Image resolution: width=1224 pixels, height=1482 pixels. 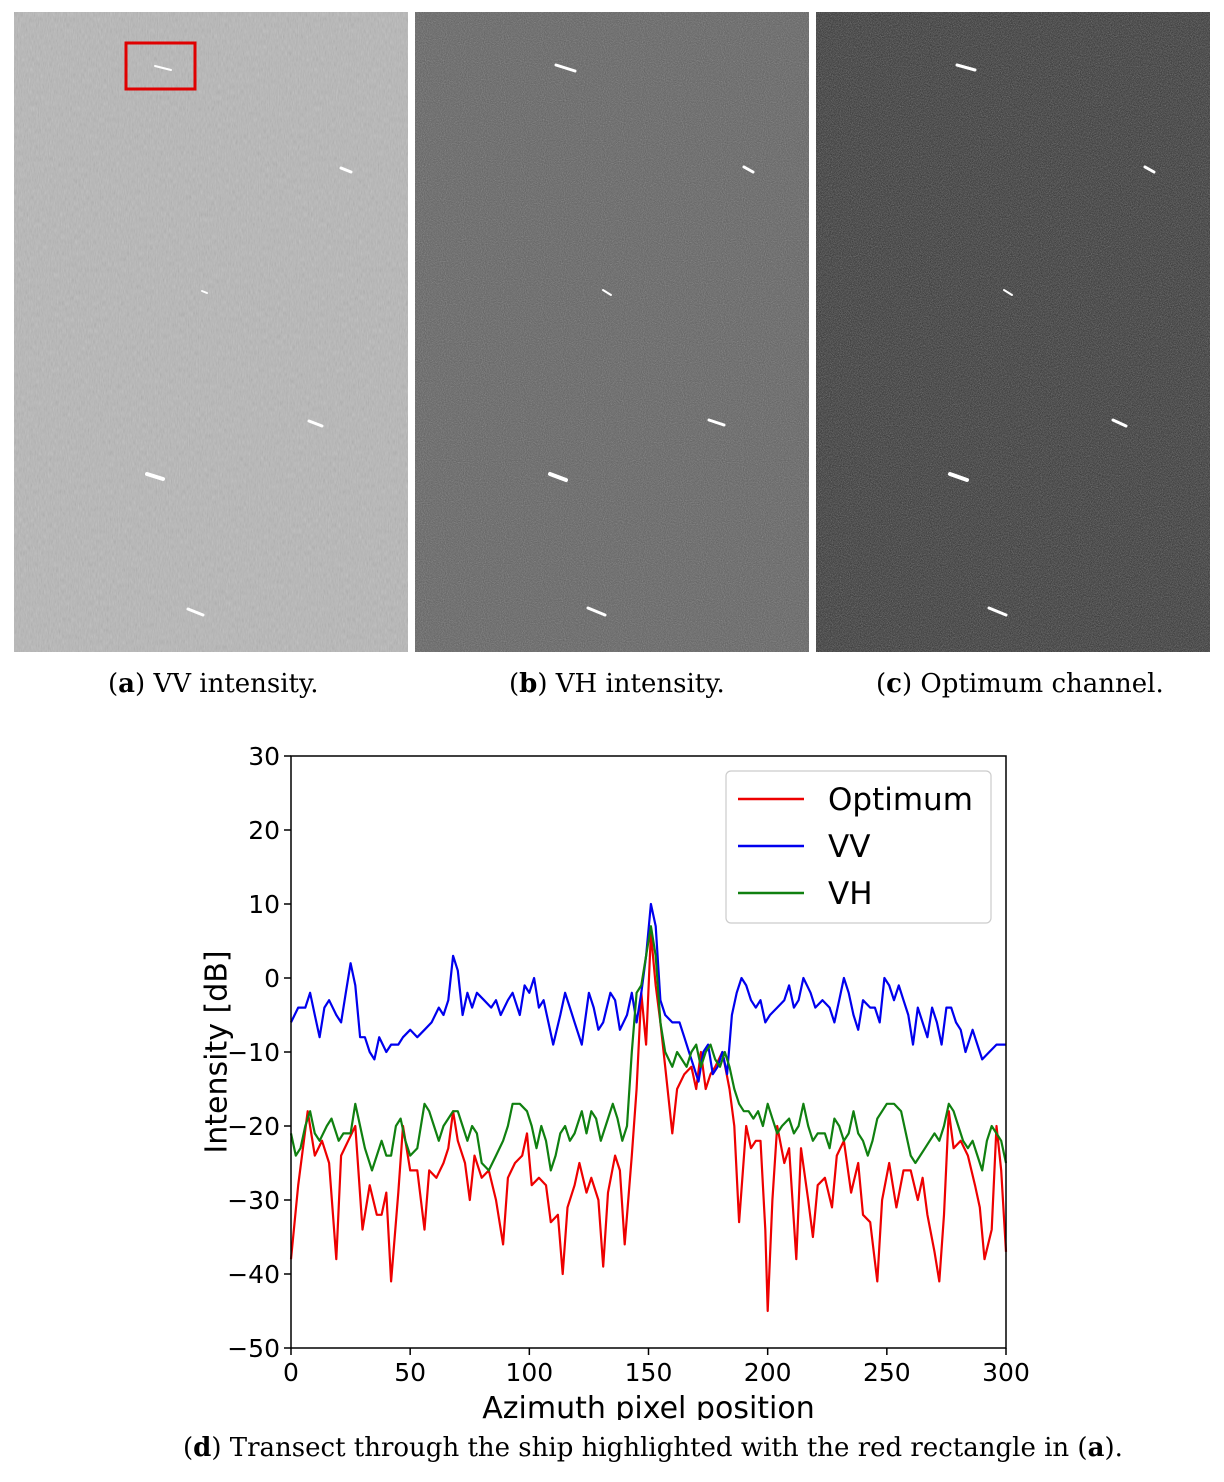 I want to click on y-tick-label: −40, so click(x=253, y=1274).